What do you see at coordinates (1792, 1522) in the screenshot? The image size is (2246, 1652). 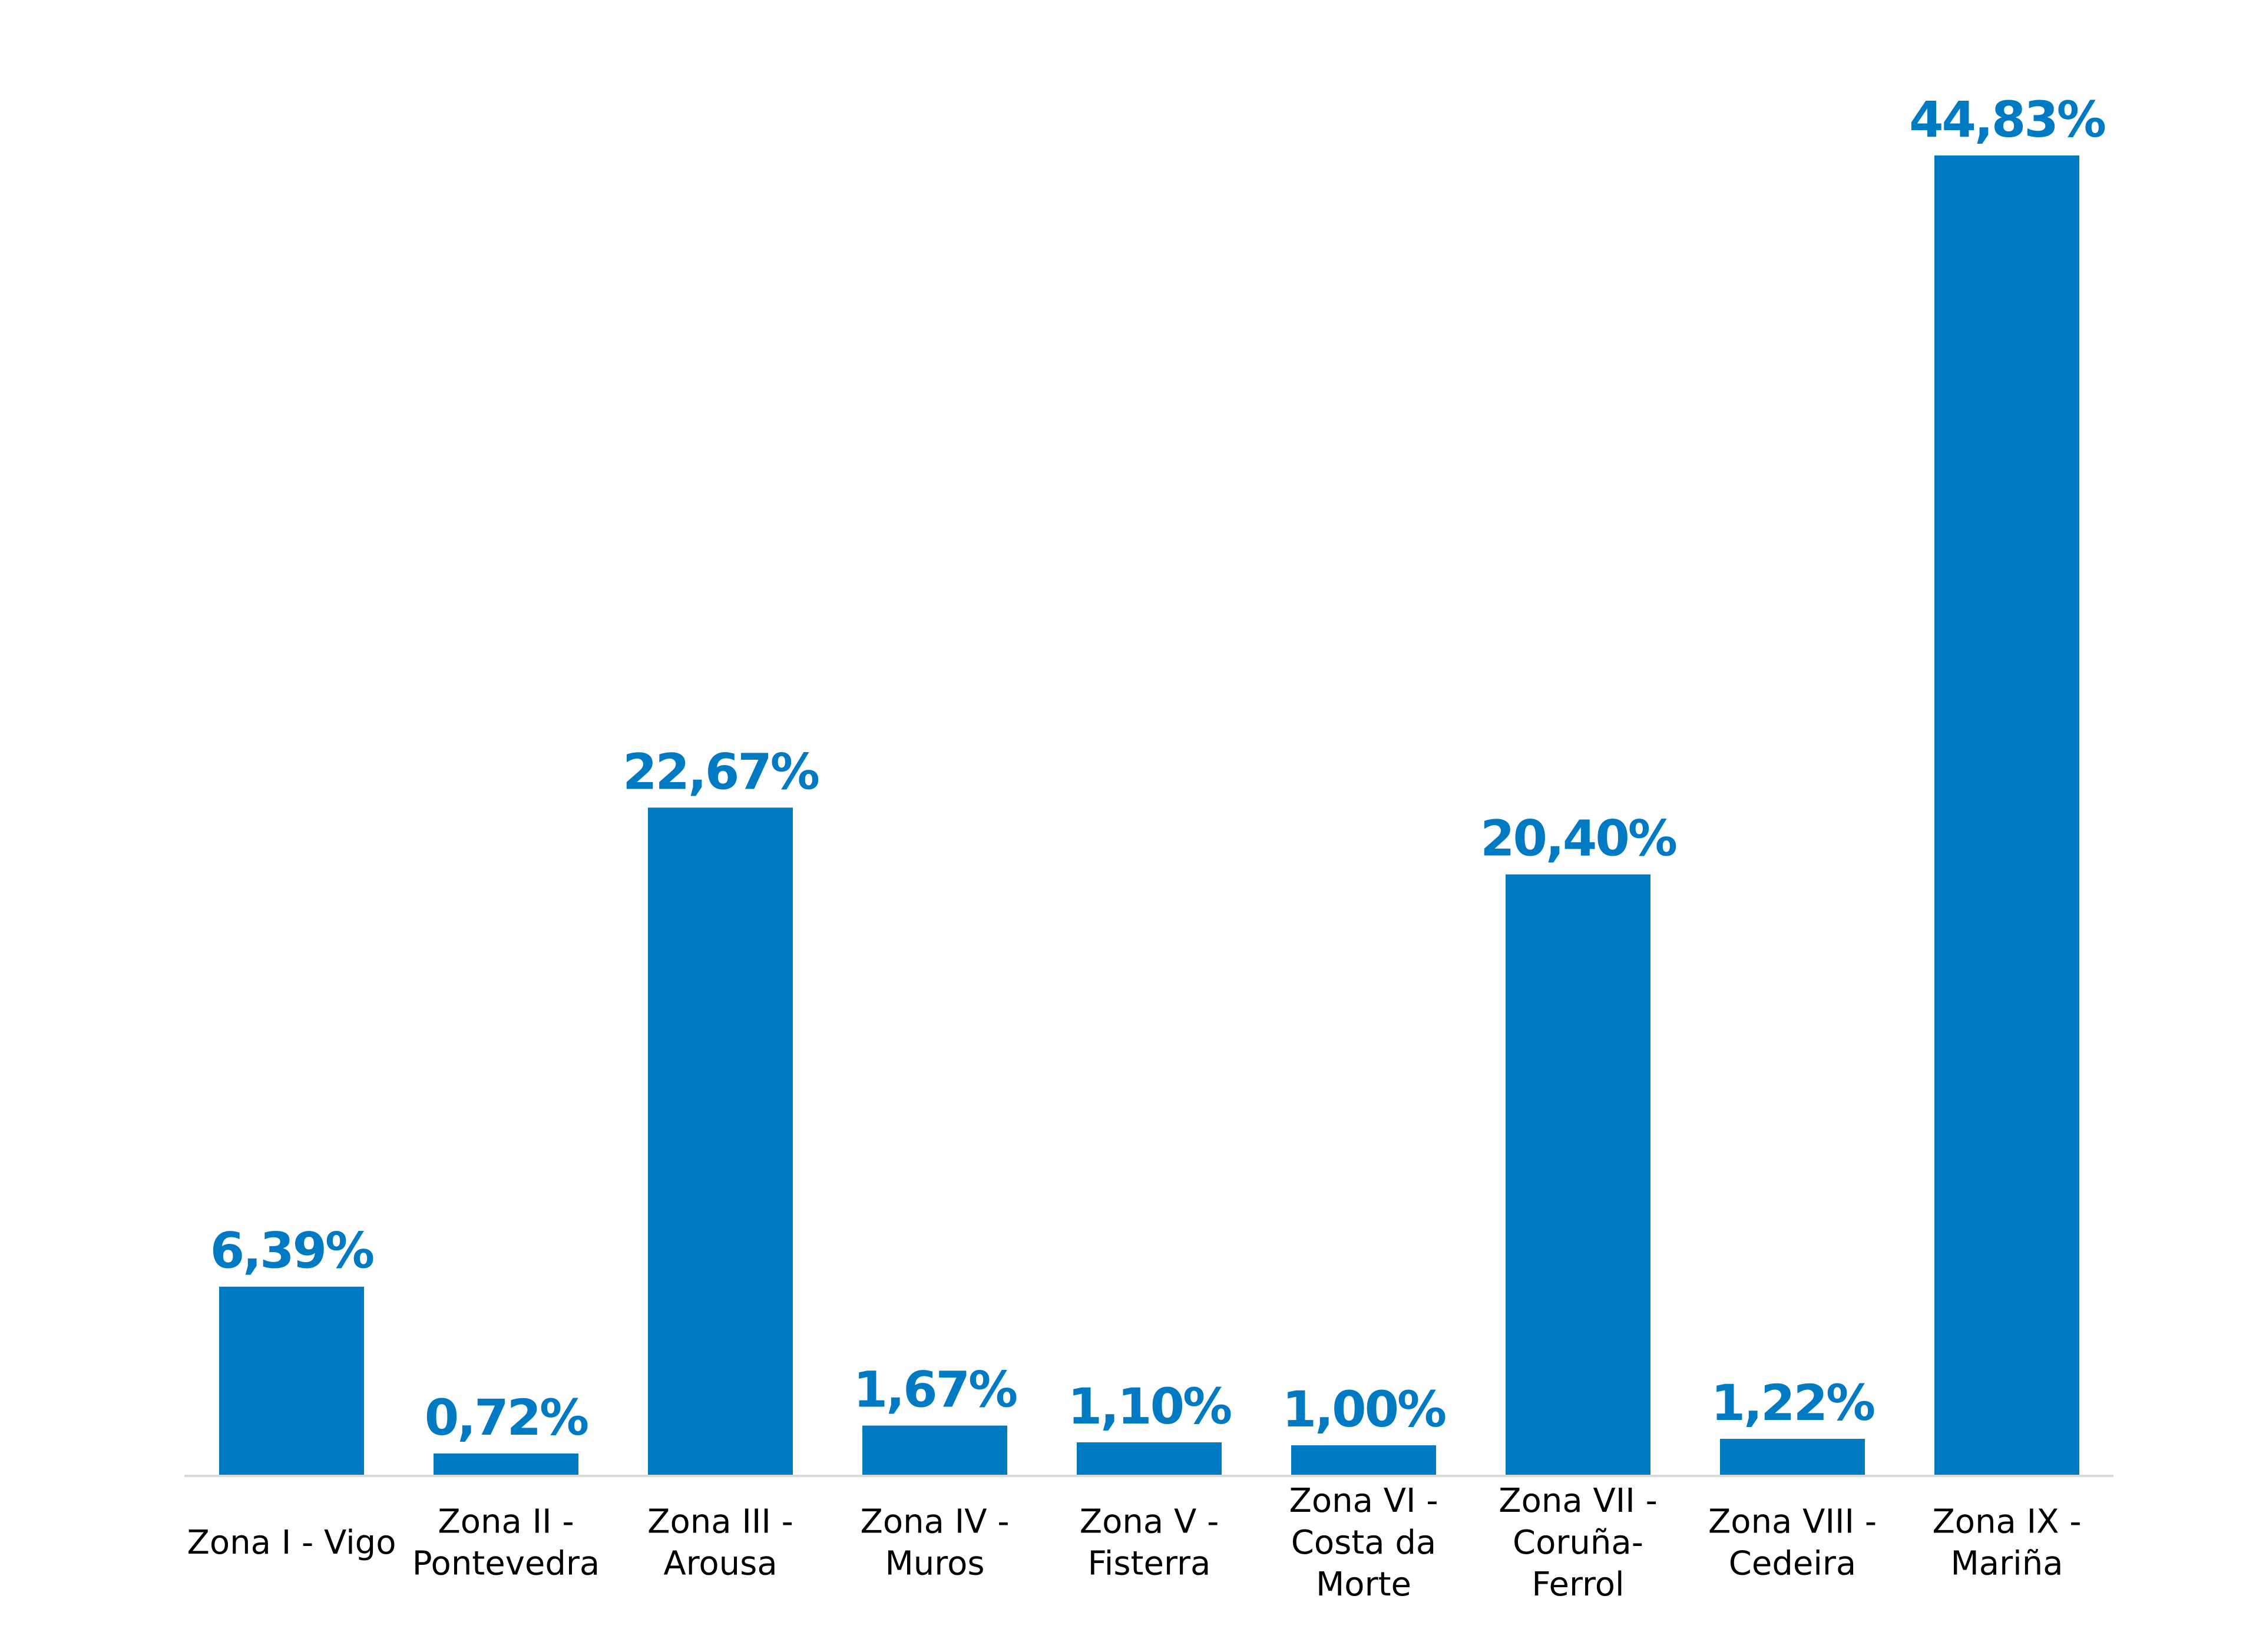 I see `x-tick-label-line: Zona VIII -` at bounding box center [1792, 1522].